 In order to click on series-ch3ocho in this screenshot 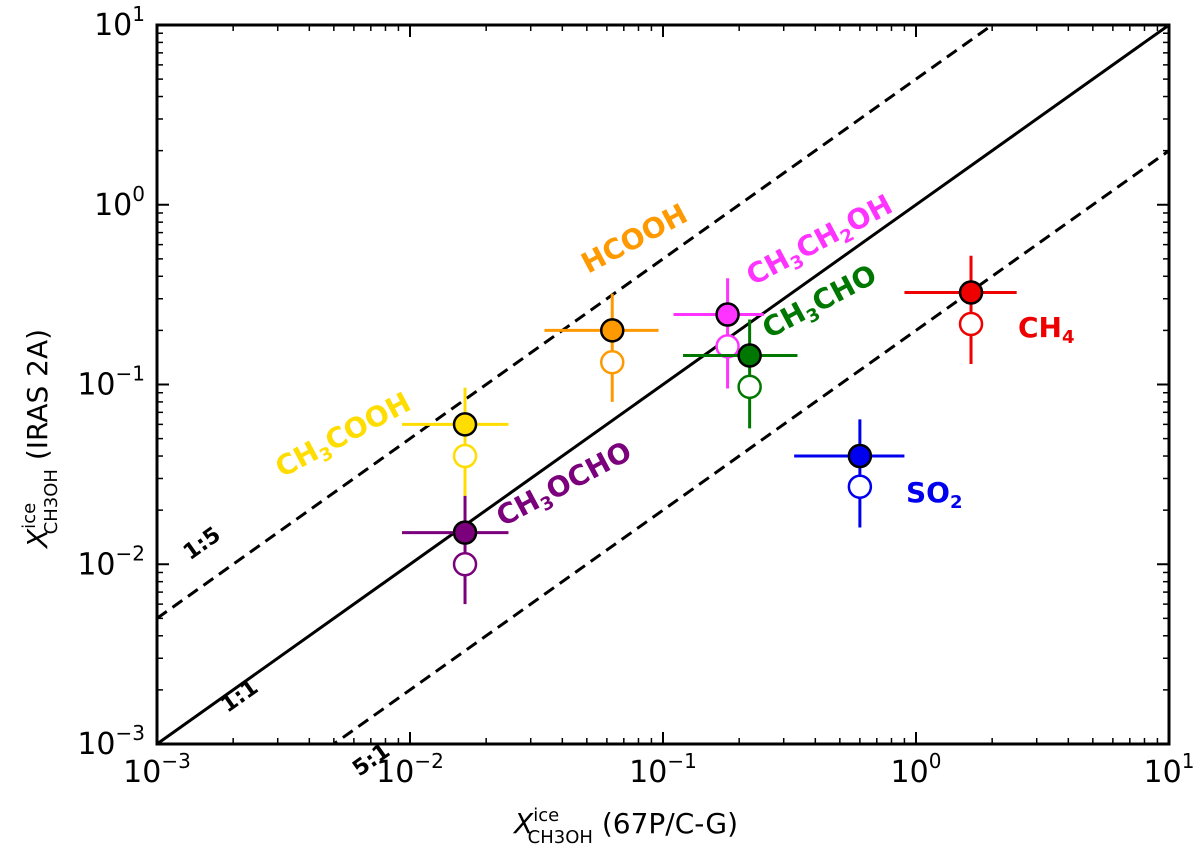, I will do `click(455, 550)`.